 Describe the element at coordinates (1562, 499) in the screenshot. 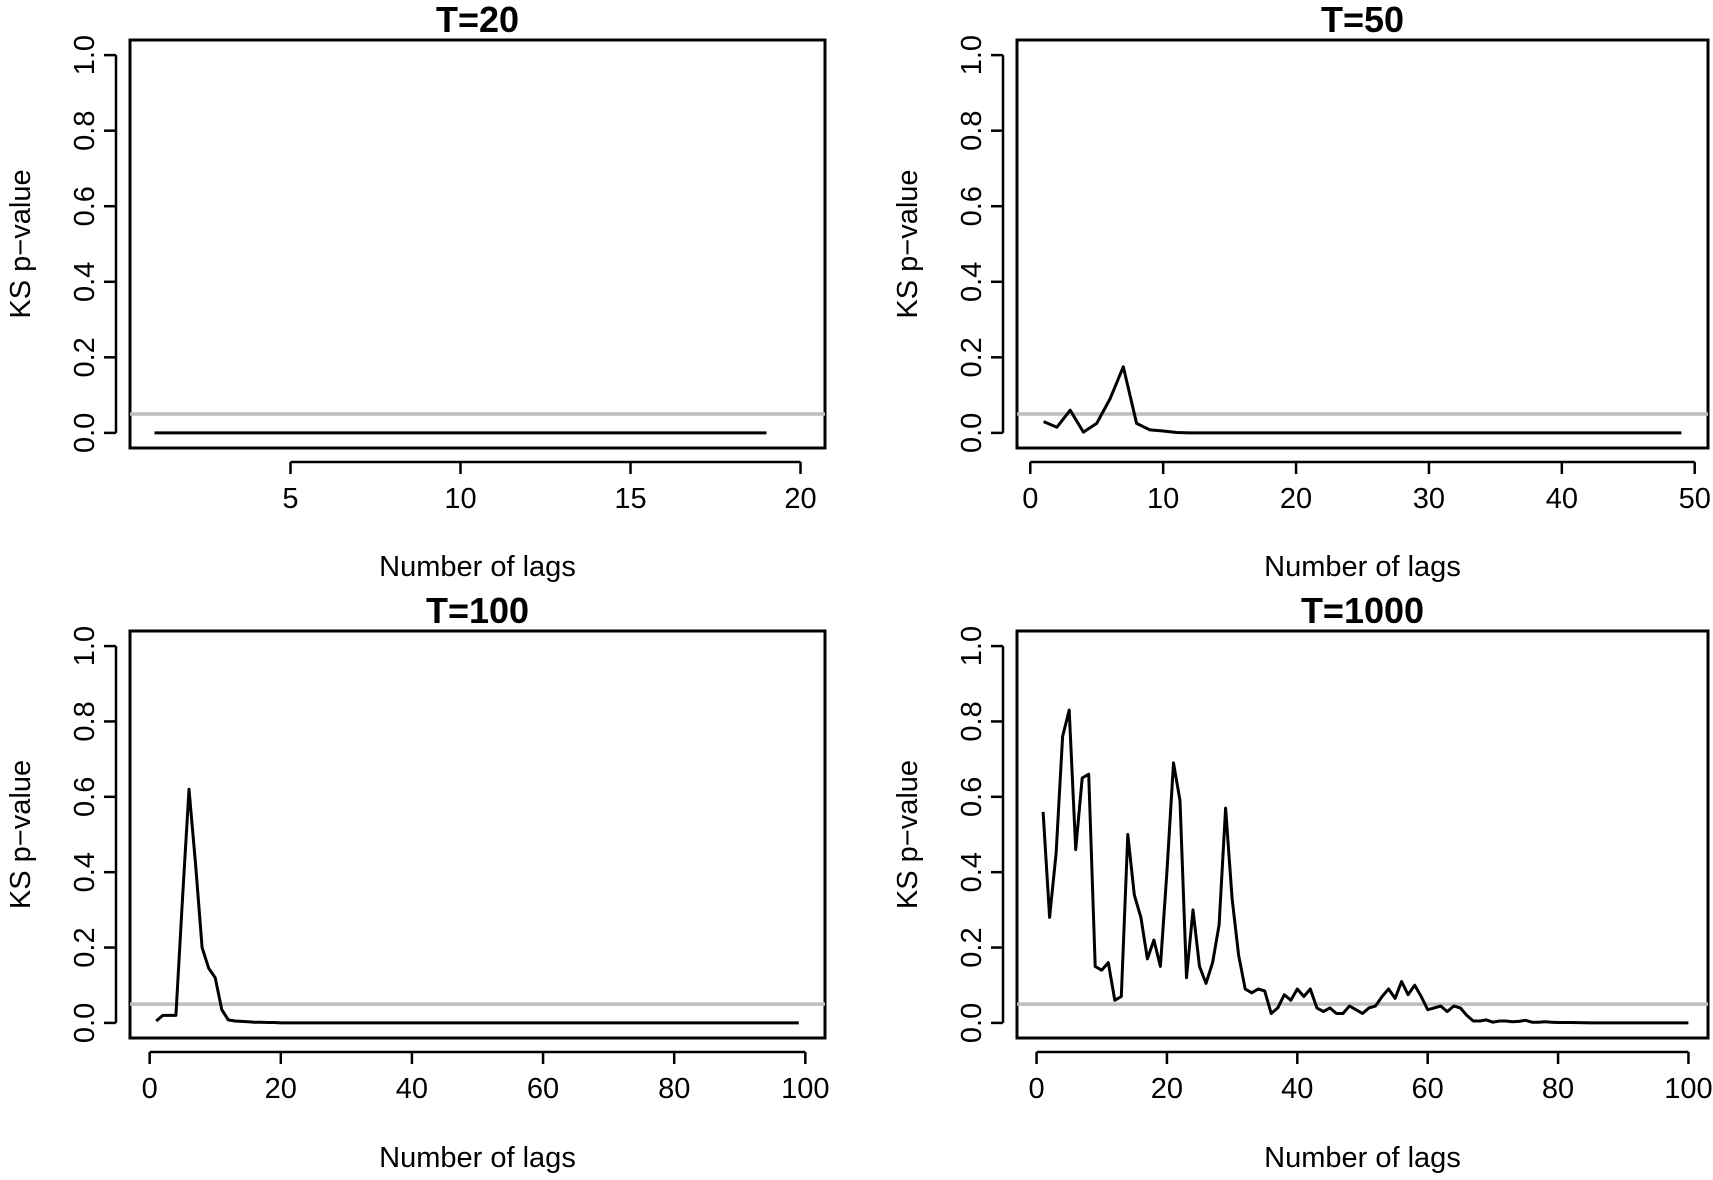

I see `panel-1-x-tick-label: 40` at that location.